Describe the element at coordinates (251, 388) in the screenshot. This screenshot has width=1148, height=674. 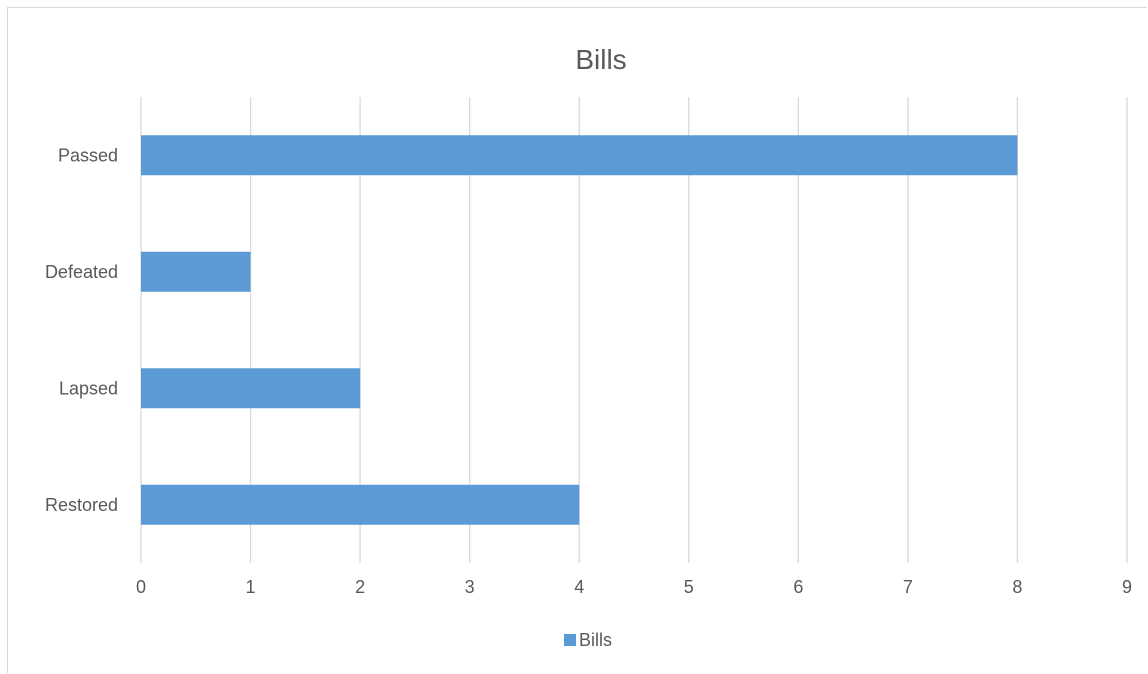
I see `bar-lapsed` at that location.